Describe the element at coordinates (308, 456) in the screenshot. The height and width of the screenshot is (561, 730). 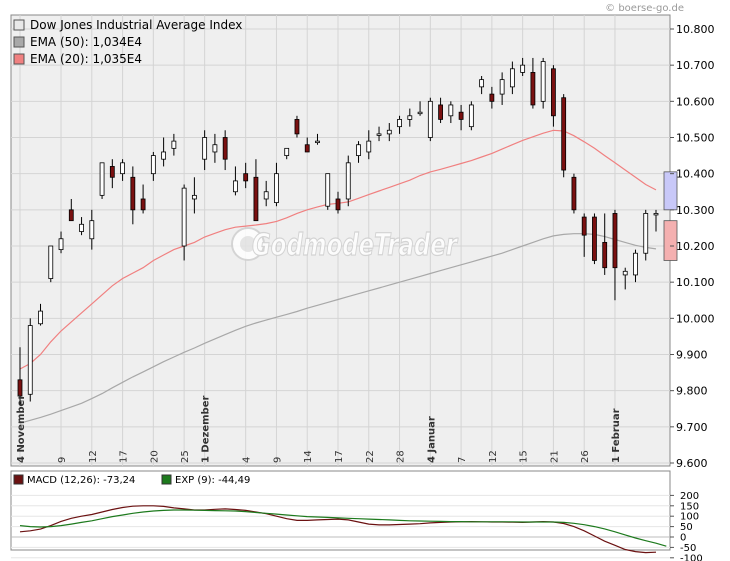
I see `price-x-tick-label: 14` at that location.